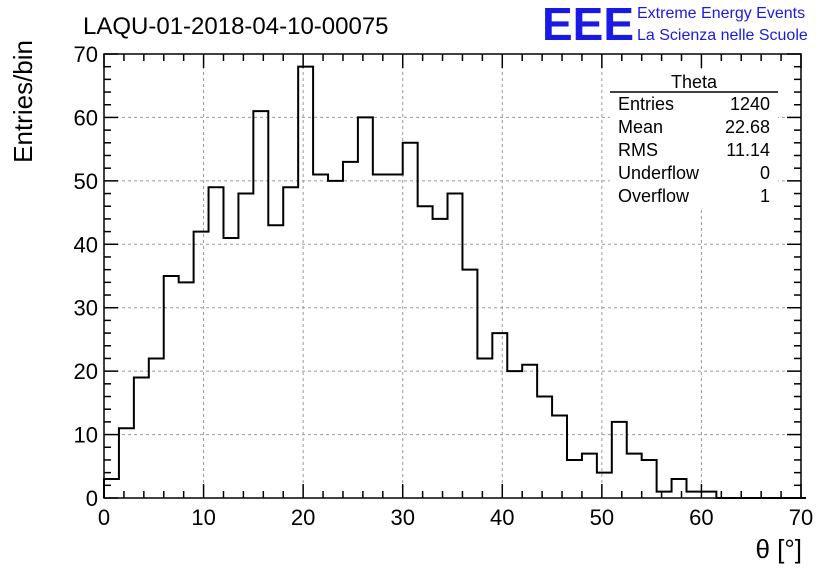 The image size is (836, 572). I want to click on stats-entries-value: 1240, so click(750, 104).